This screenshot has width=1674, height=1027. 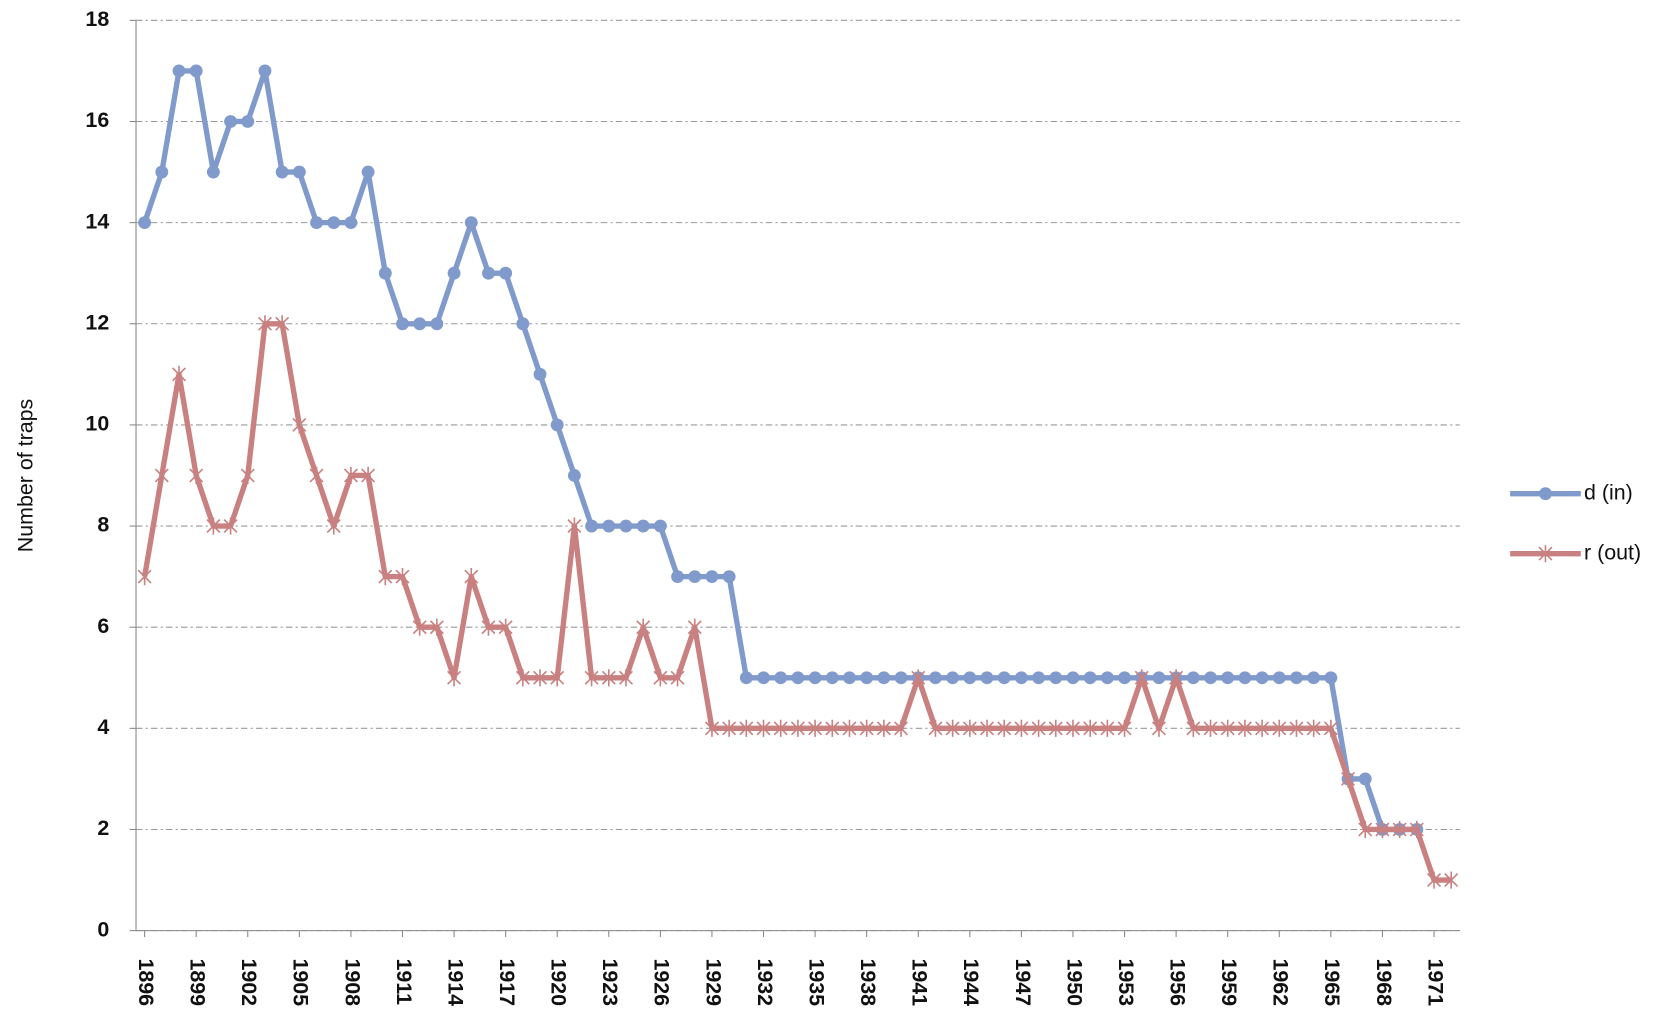 I want to click on y-tick-label: 12, so click(x=97, y=322).